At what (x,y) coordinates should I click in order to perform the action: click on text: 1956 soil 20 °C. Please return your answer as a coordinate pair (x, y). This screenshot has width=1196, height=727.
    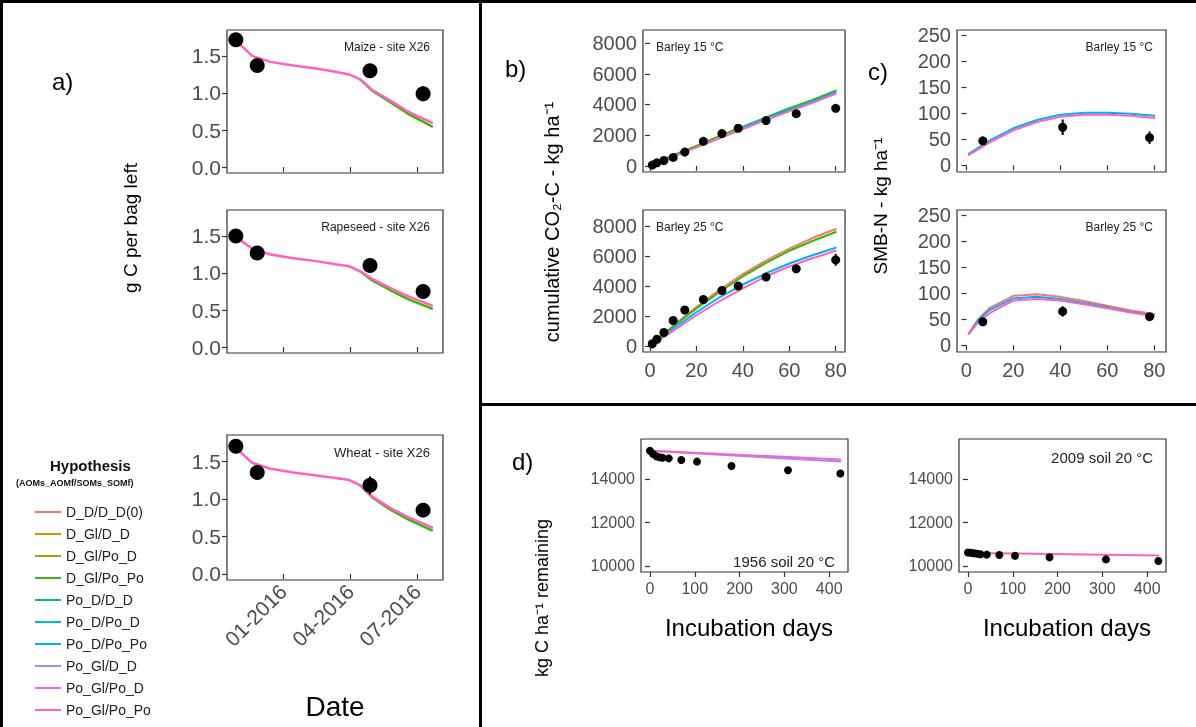
    Looking at the image, I should click on (784, 561).